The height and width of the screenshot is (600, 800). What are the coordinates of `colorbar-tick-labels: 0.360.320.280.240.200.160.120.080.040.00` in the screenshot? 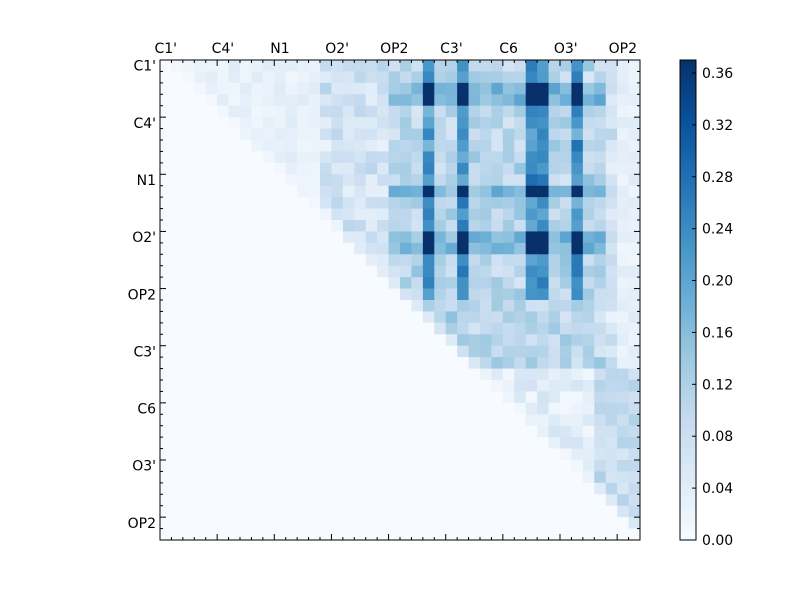 It's located at (712, 307).